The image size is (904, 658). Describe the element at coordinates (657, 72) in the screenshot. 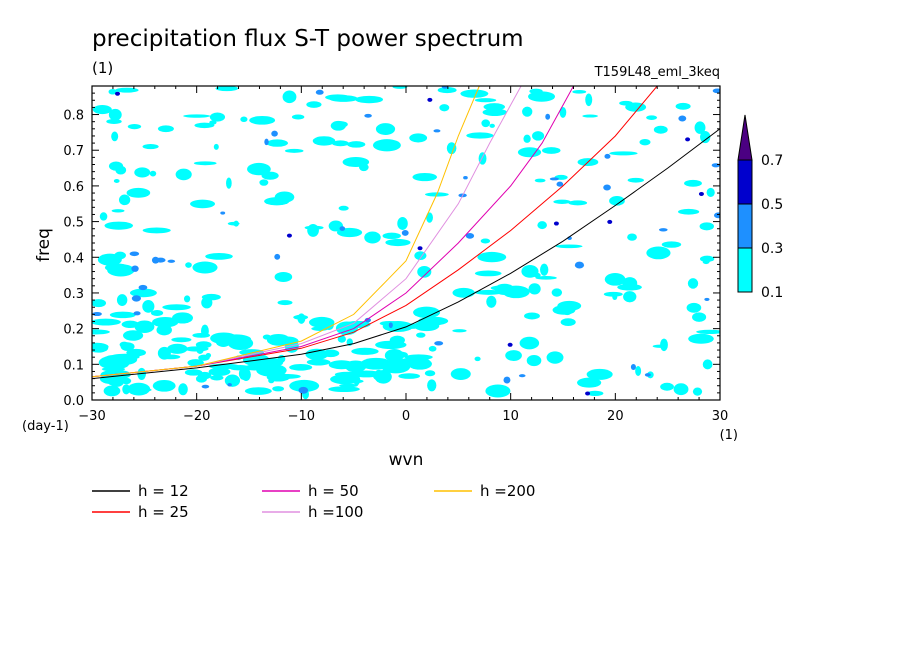

I see `chart-subtitle-right: T159L48_eml_3keq` at that location.